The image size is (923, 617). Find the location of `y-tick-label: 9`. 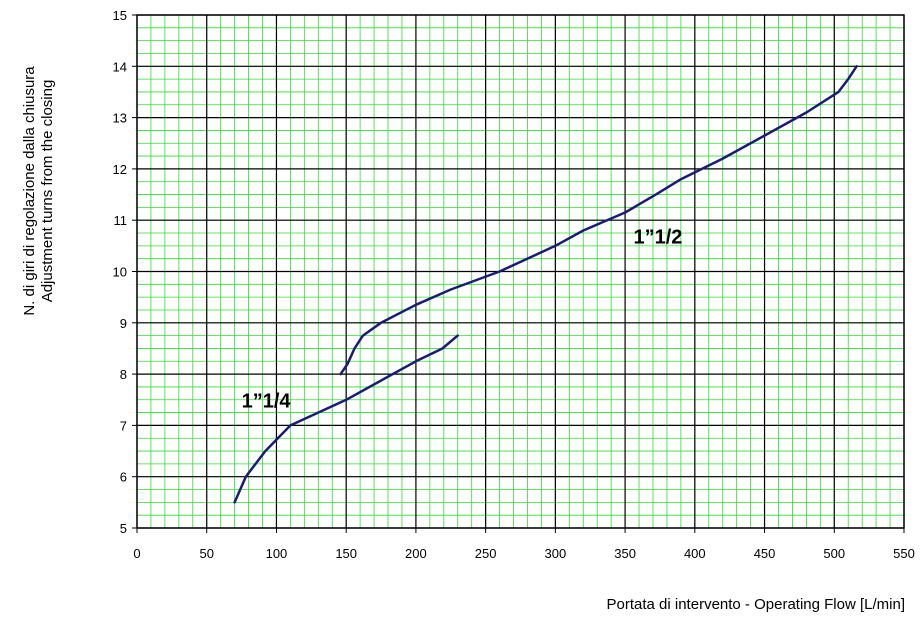

y-tick-label: 9 is located at coordinates (123, 323).